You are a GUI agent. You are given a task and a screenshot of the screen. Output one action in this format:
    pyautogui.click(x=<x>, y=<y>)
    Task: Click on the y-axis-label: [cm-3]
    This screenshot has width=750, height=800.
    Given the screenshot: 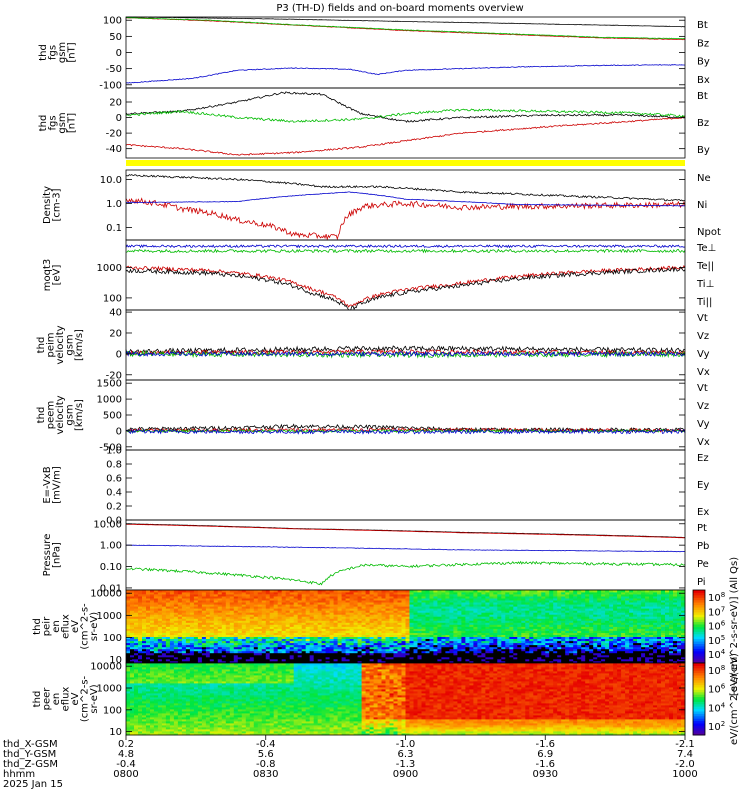 What is the action you would take?
    pyautogui.click(x=57, y=204)
    